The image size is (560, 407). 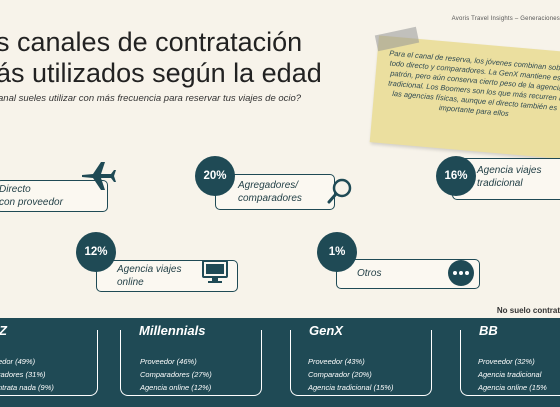 What do you see at coordinates (505, 19) in the screenshot?
I see `brand-label: Avoris Travel Insights – Generaciones` at bounding box center [505, 19].